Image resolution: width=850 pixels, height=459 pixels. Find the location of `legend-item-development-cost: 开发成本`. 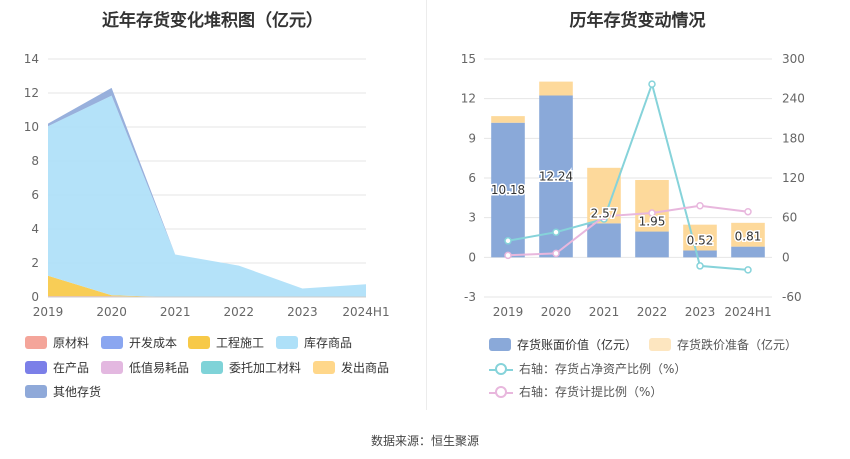

legend-item-development-cost: 开发成本 is located at coordinates (139, 342).